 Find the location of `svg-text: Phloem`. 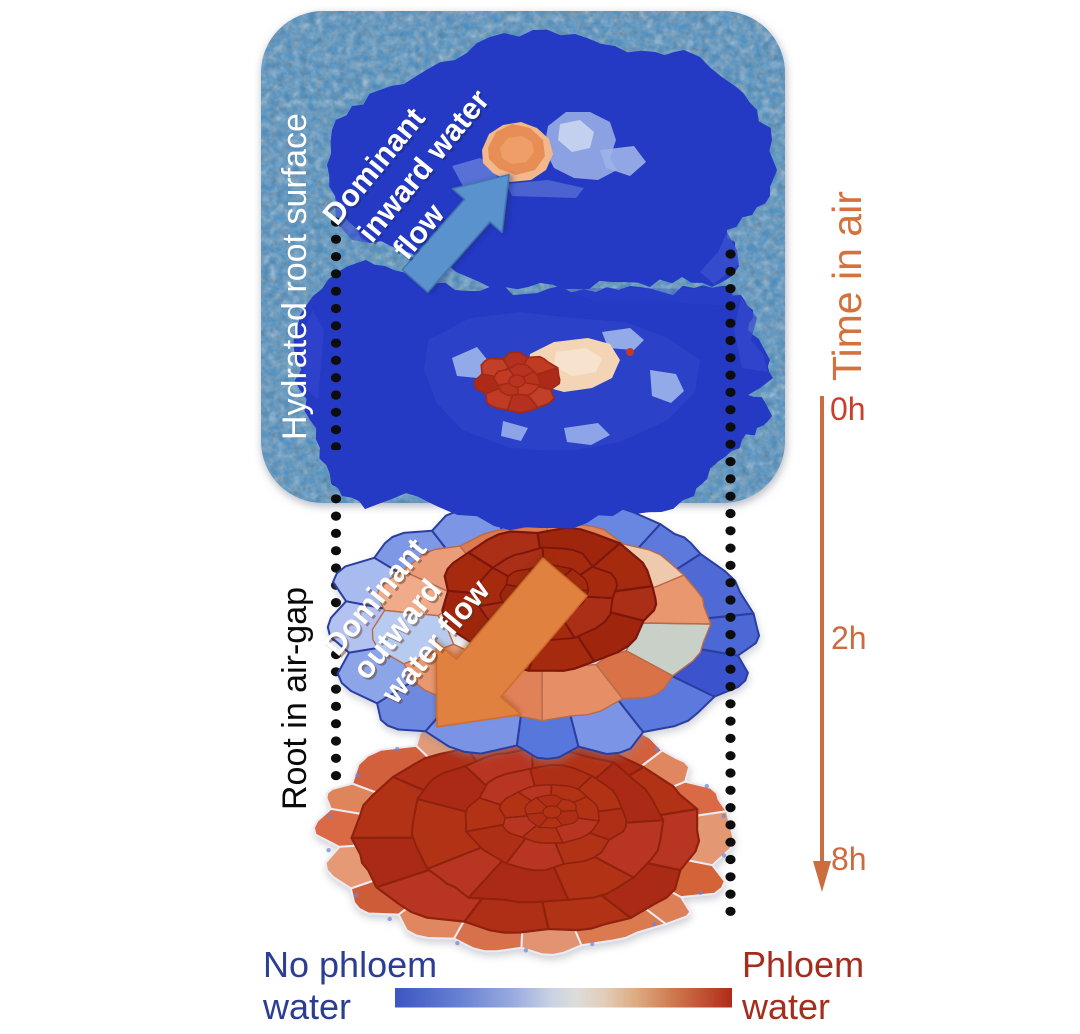

svg-text: Phloem is located at coordinates (803, 964).